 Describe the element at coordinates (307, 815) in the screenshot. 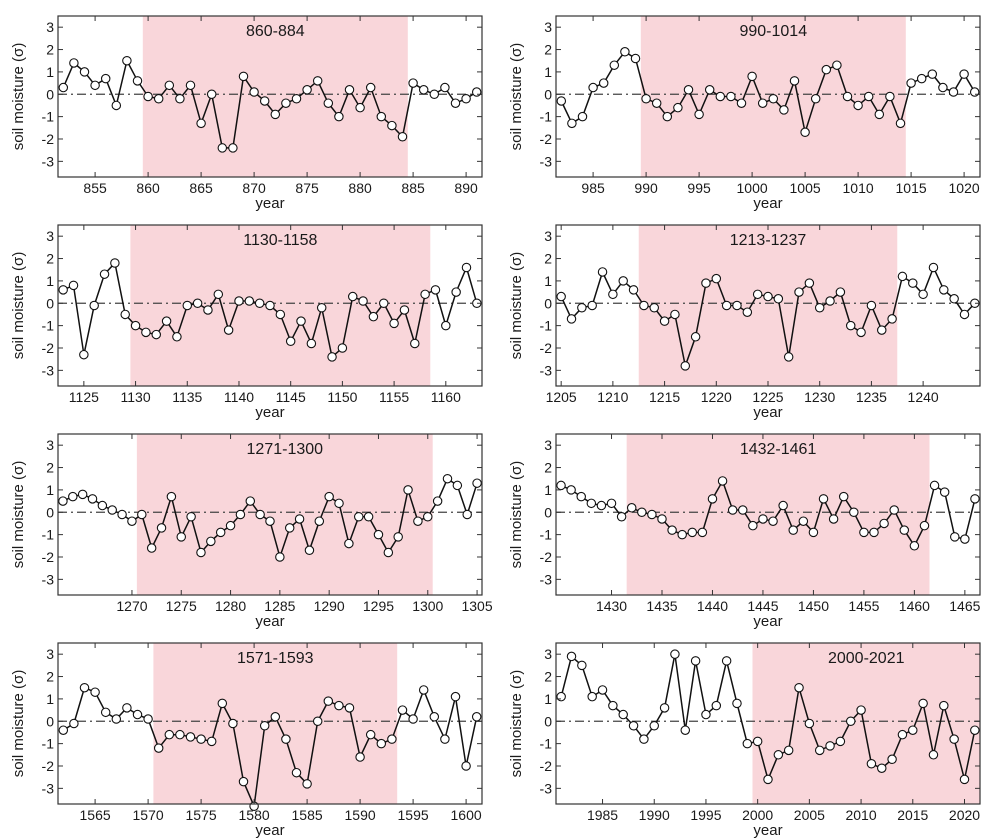

I see `x-tick-label: 1585` at that location.